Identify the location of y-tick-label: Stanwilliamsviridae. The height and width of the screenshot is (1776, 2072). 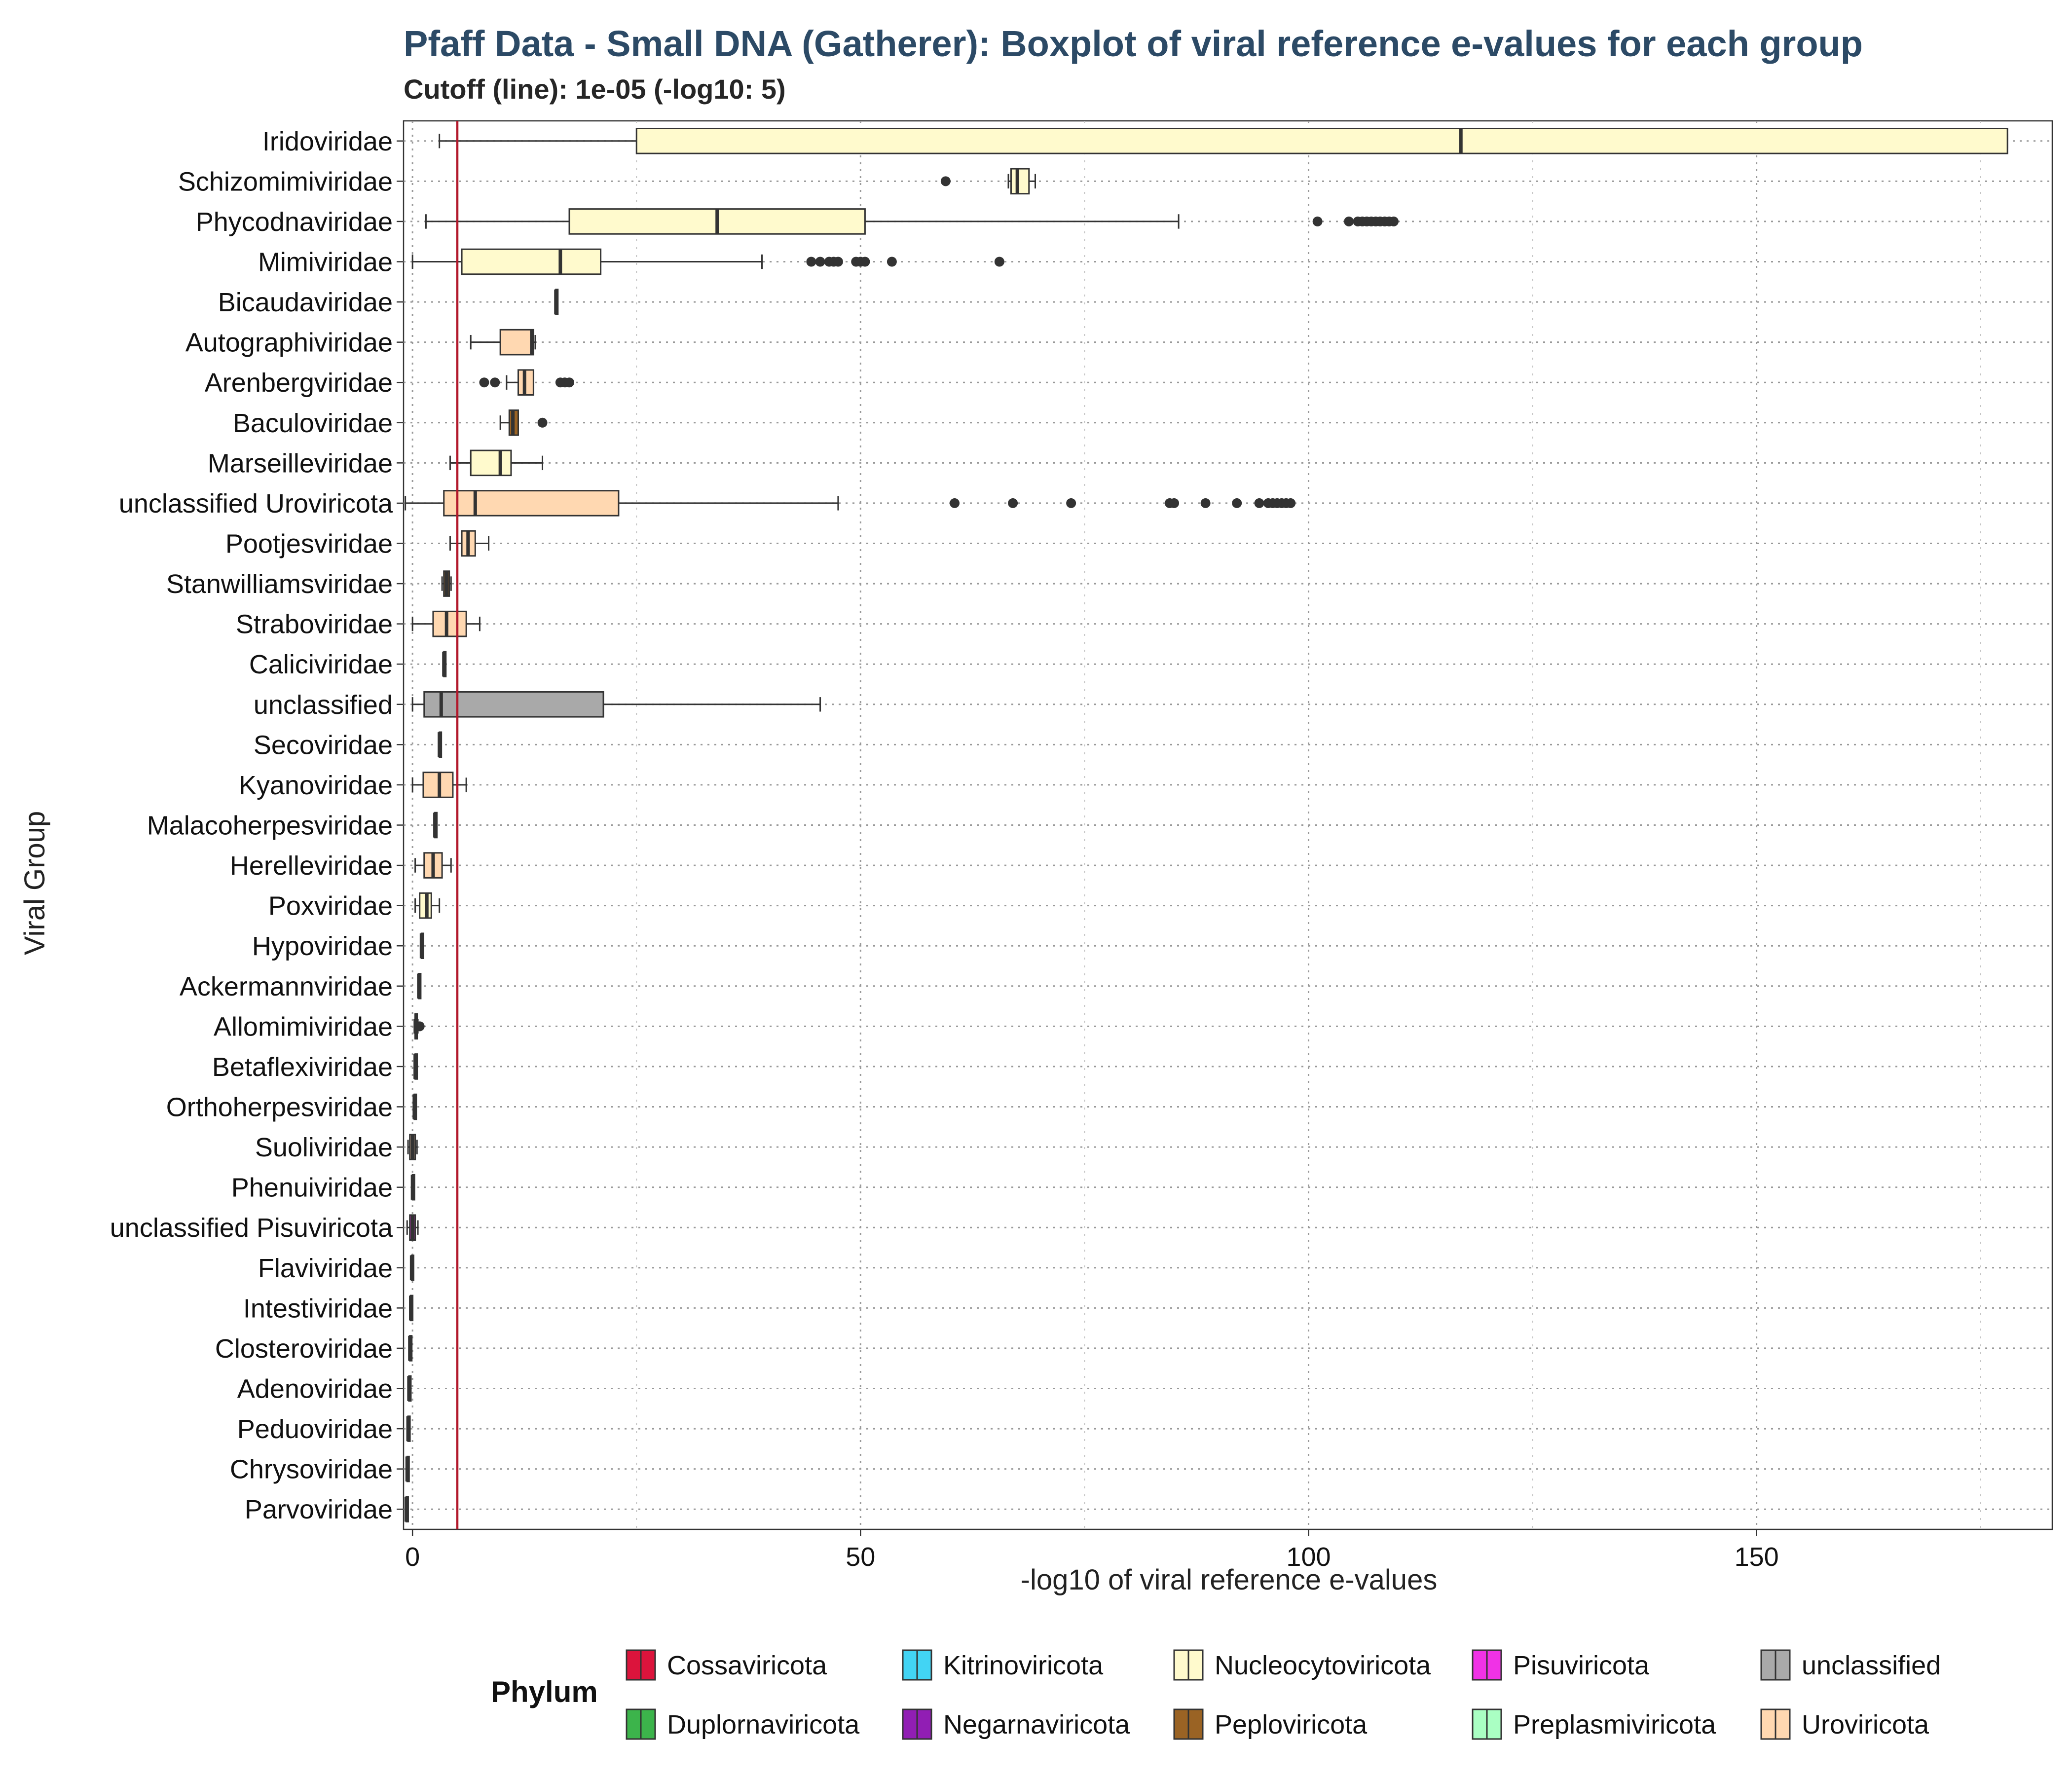
(279, 584).